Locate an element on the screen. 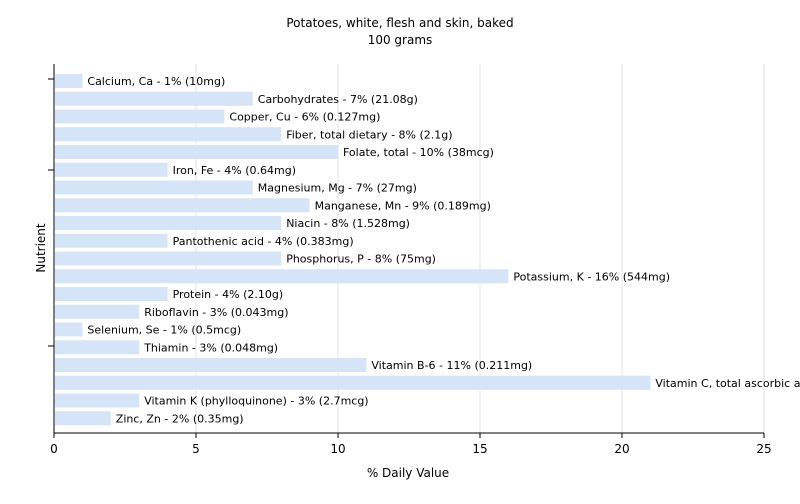 The image size is (800, 504). bar-label: Phosphorus, P - 8% (75mg) is located at coordinates (361, 259).